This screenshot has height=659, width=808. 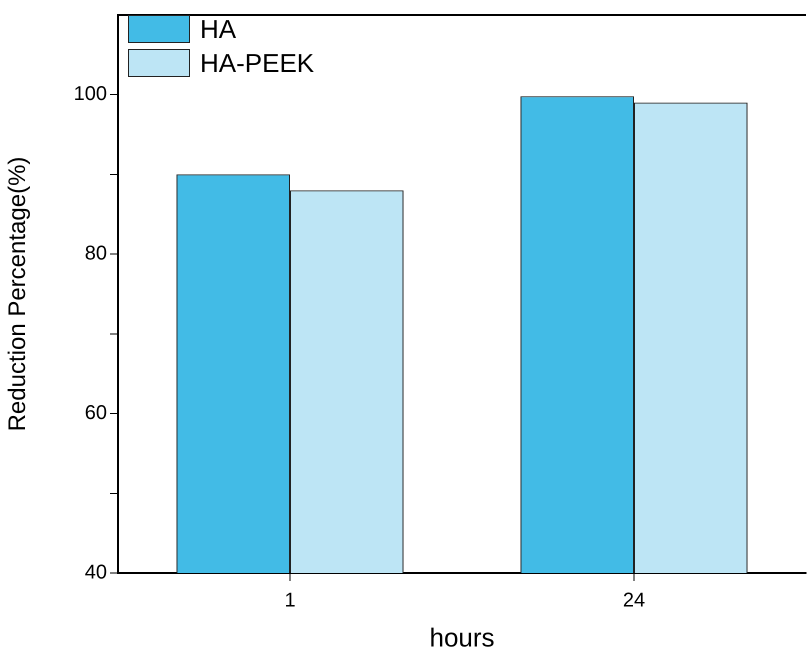 I want to click on y-tick-label: 100, so click(x=90, y=94).